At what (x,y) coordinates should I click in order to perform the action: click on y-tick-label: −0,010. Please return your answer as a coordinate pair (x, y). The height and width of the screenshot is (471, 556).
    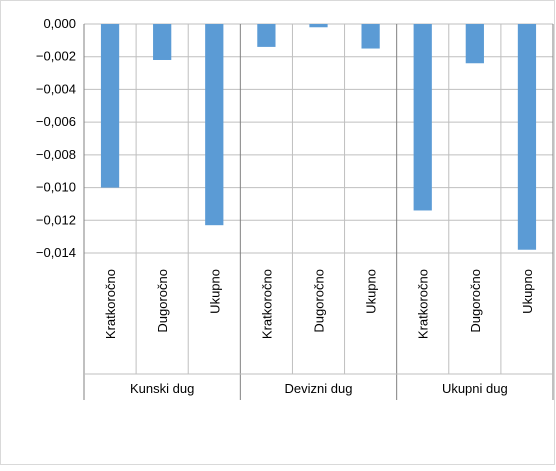
    Looking at the image, I should click on (56, 187).